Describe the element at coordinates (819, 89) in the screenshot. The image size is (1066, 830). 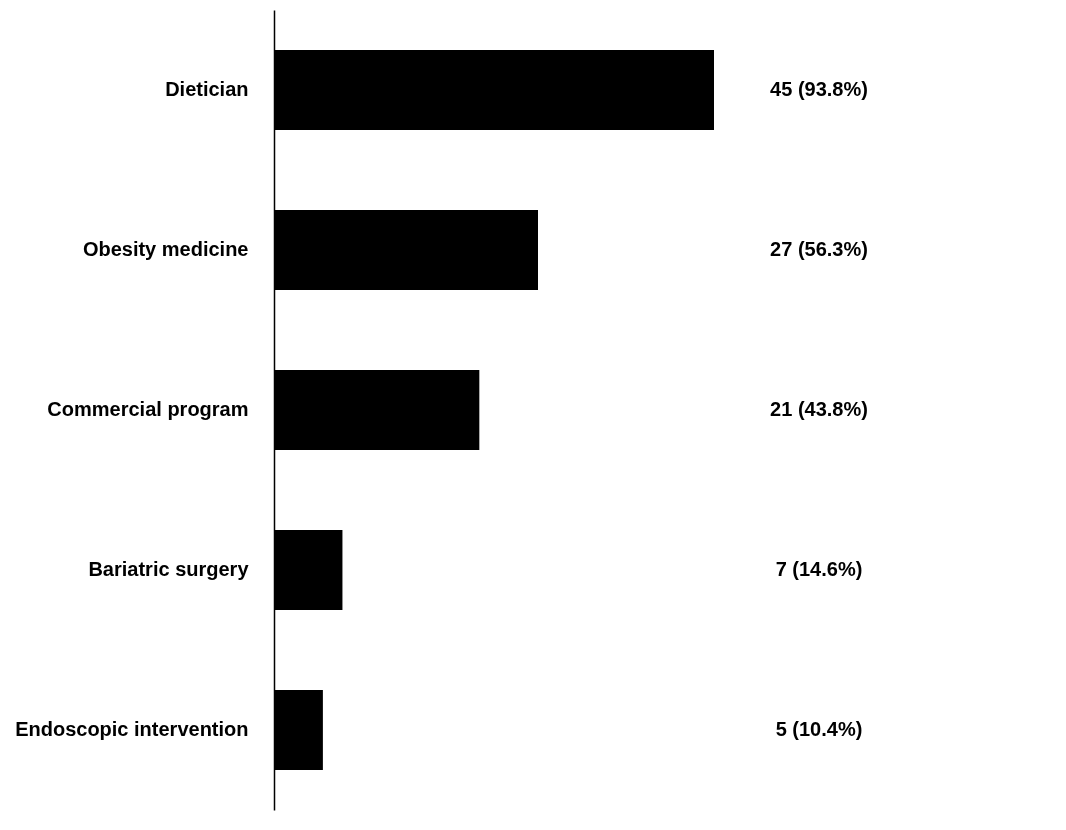
I see `data-label: 45 (93.8%)` at that location.